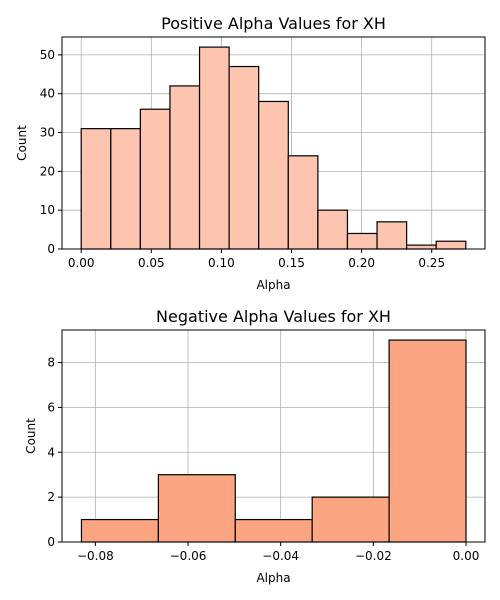  Describe the element at coordinates (47, 94) in the screenshot. I see `y-tick-label: 40` at that location.